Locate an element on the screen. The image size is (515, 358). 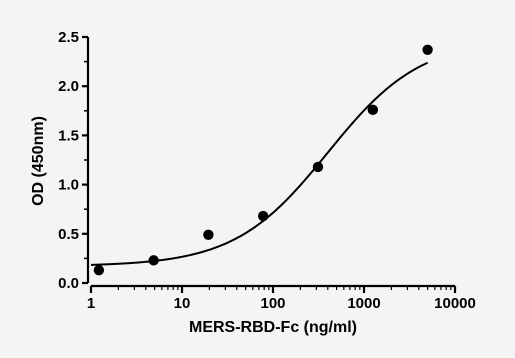
y-tick-label: 1.0 is located at coordinates (68, 185).